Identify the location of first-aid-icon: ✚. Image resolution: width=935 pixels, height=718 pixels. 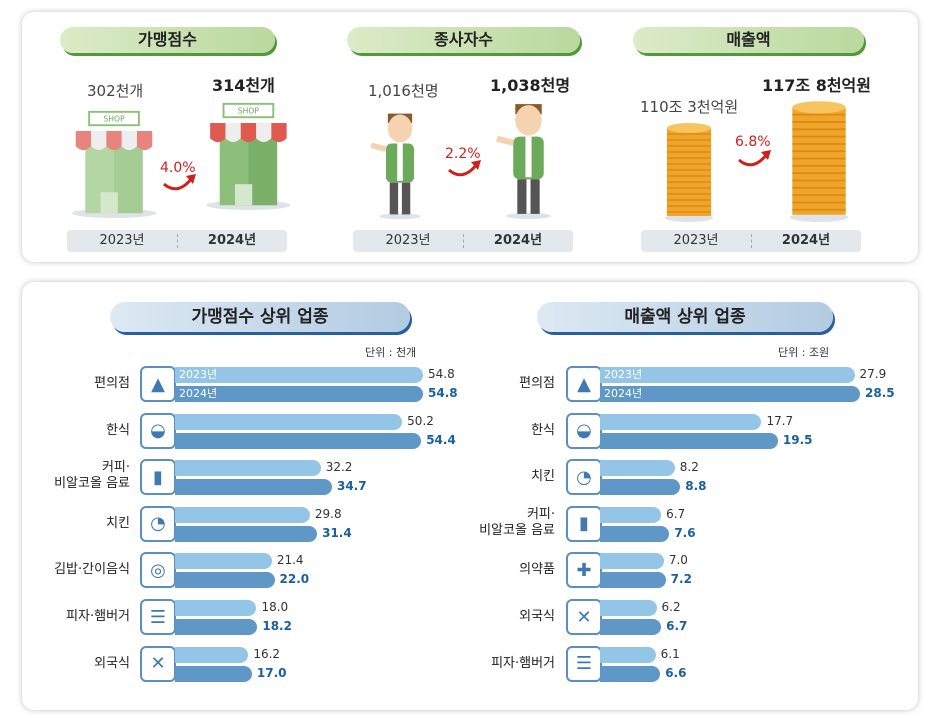
(584, 570).